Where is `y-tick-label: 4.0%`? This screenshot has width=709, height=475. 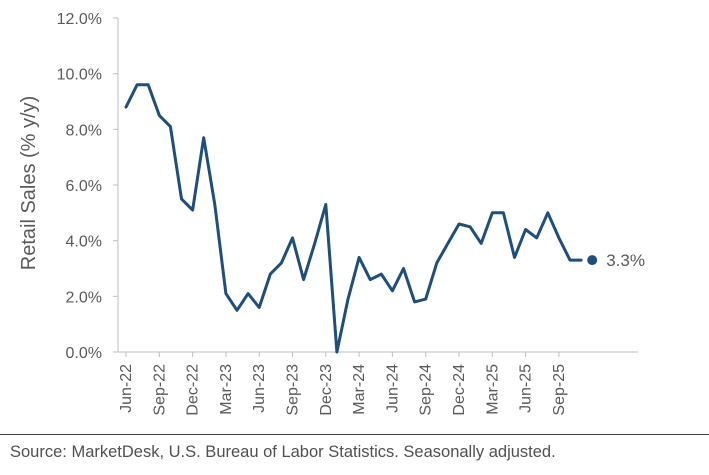
y-tick-label: 4.0% is located at coordinates (84, 242).